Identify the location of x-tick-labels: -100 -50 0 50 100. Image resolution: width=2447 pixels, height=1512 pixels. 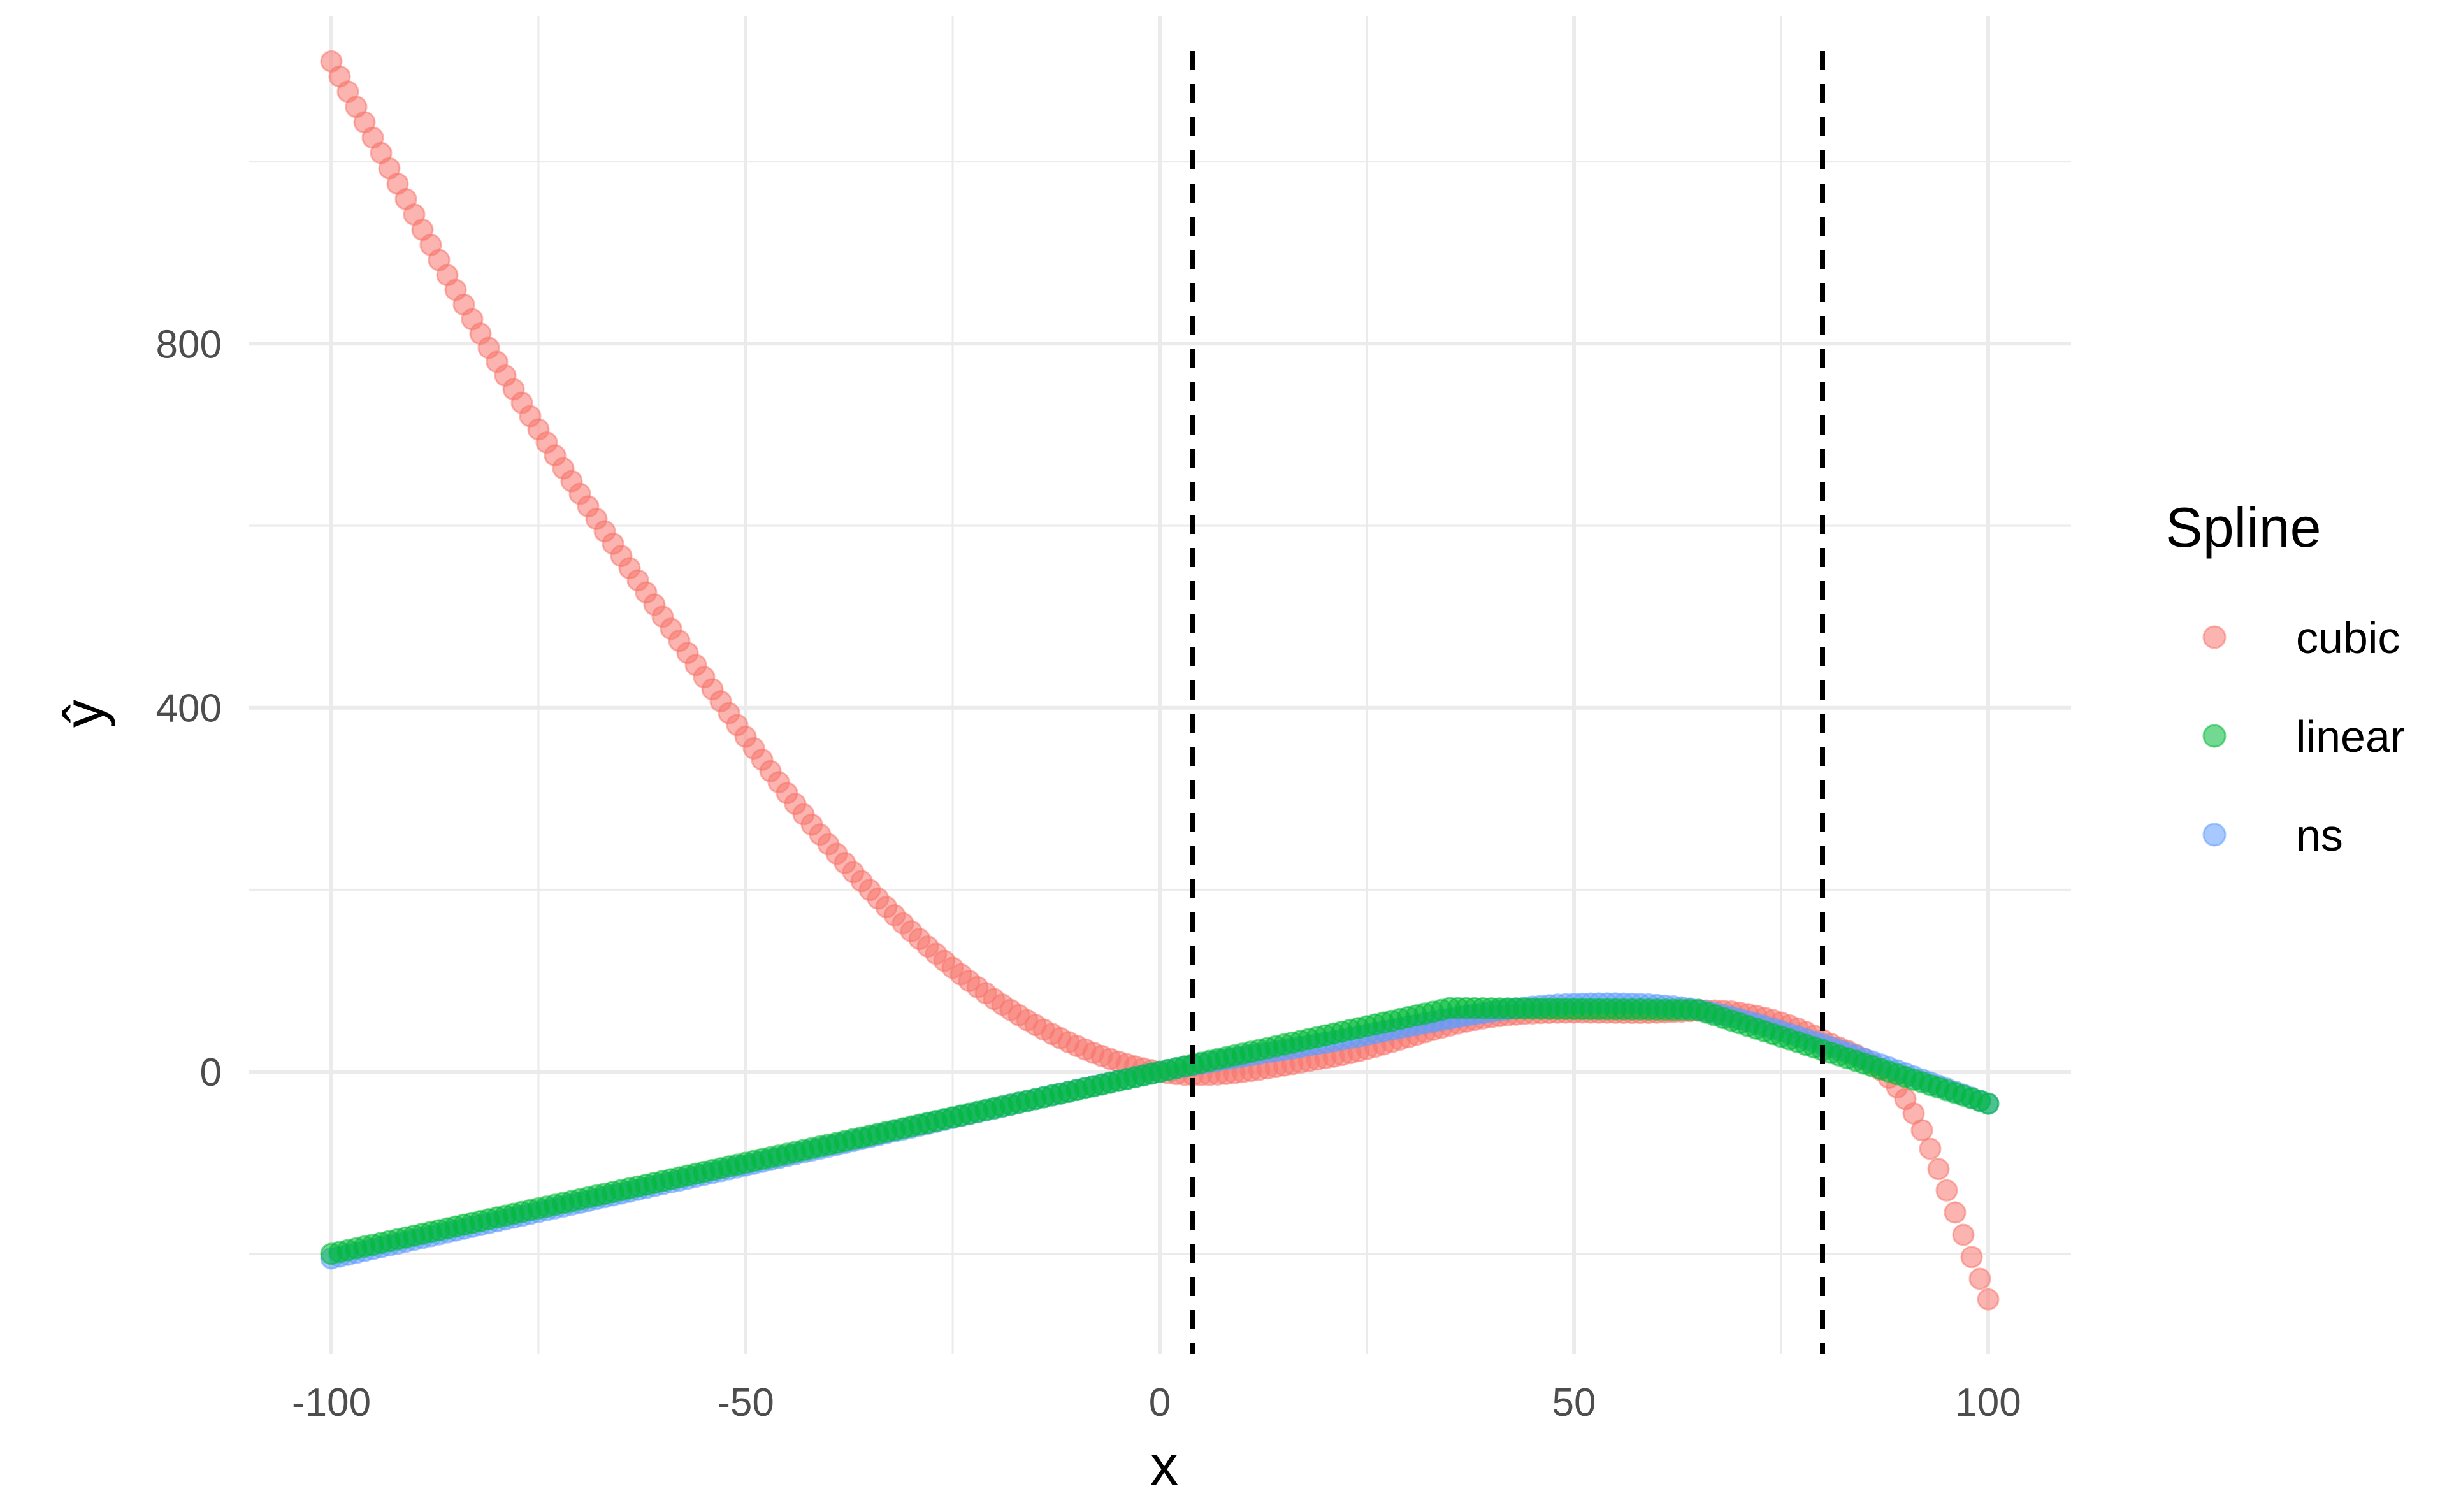
(1156, 1403).